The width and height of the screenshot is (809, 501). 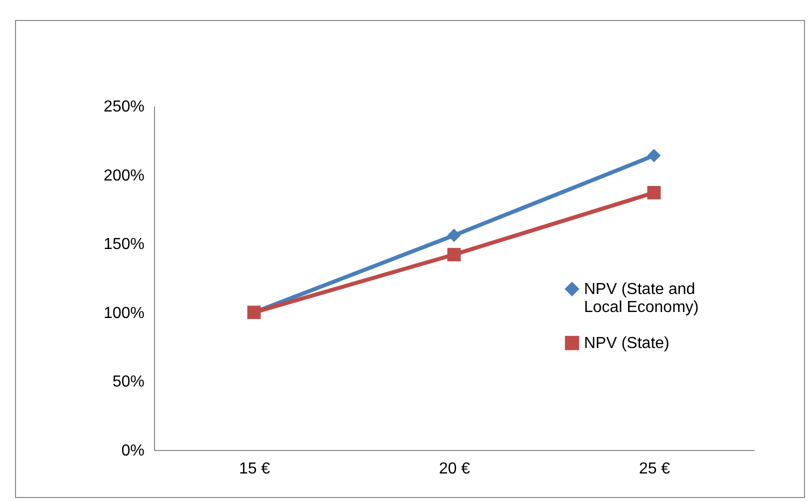 What do you see at coordinates (627, 343) in the screenshot?
I see `legend-label: NPV (State)` at bounding box center [627, 343].